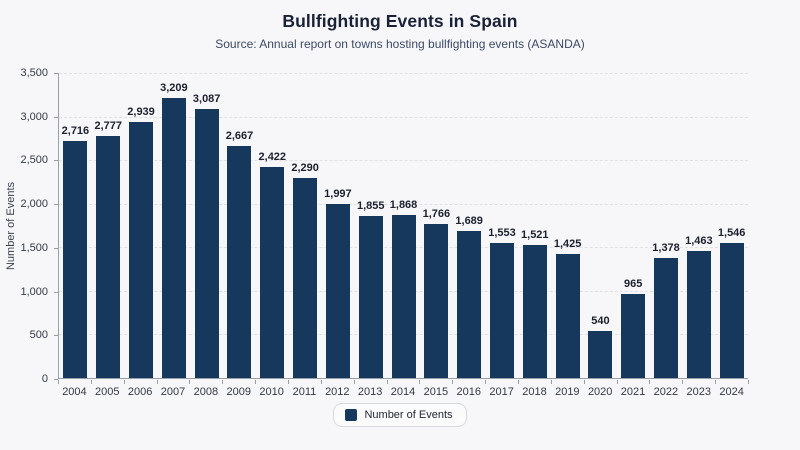 The height and width of the screenshot is (450, 800). Describe the element at coordinates (534, 392) in the screenshot. I see `x-tick-label: 2018` at that location.